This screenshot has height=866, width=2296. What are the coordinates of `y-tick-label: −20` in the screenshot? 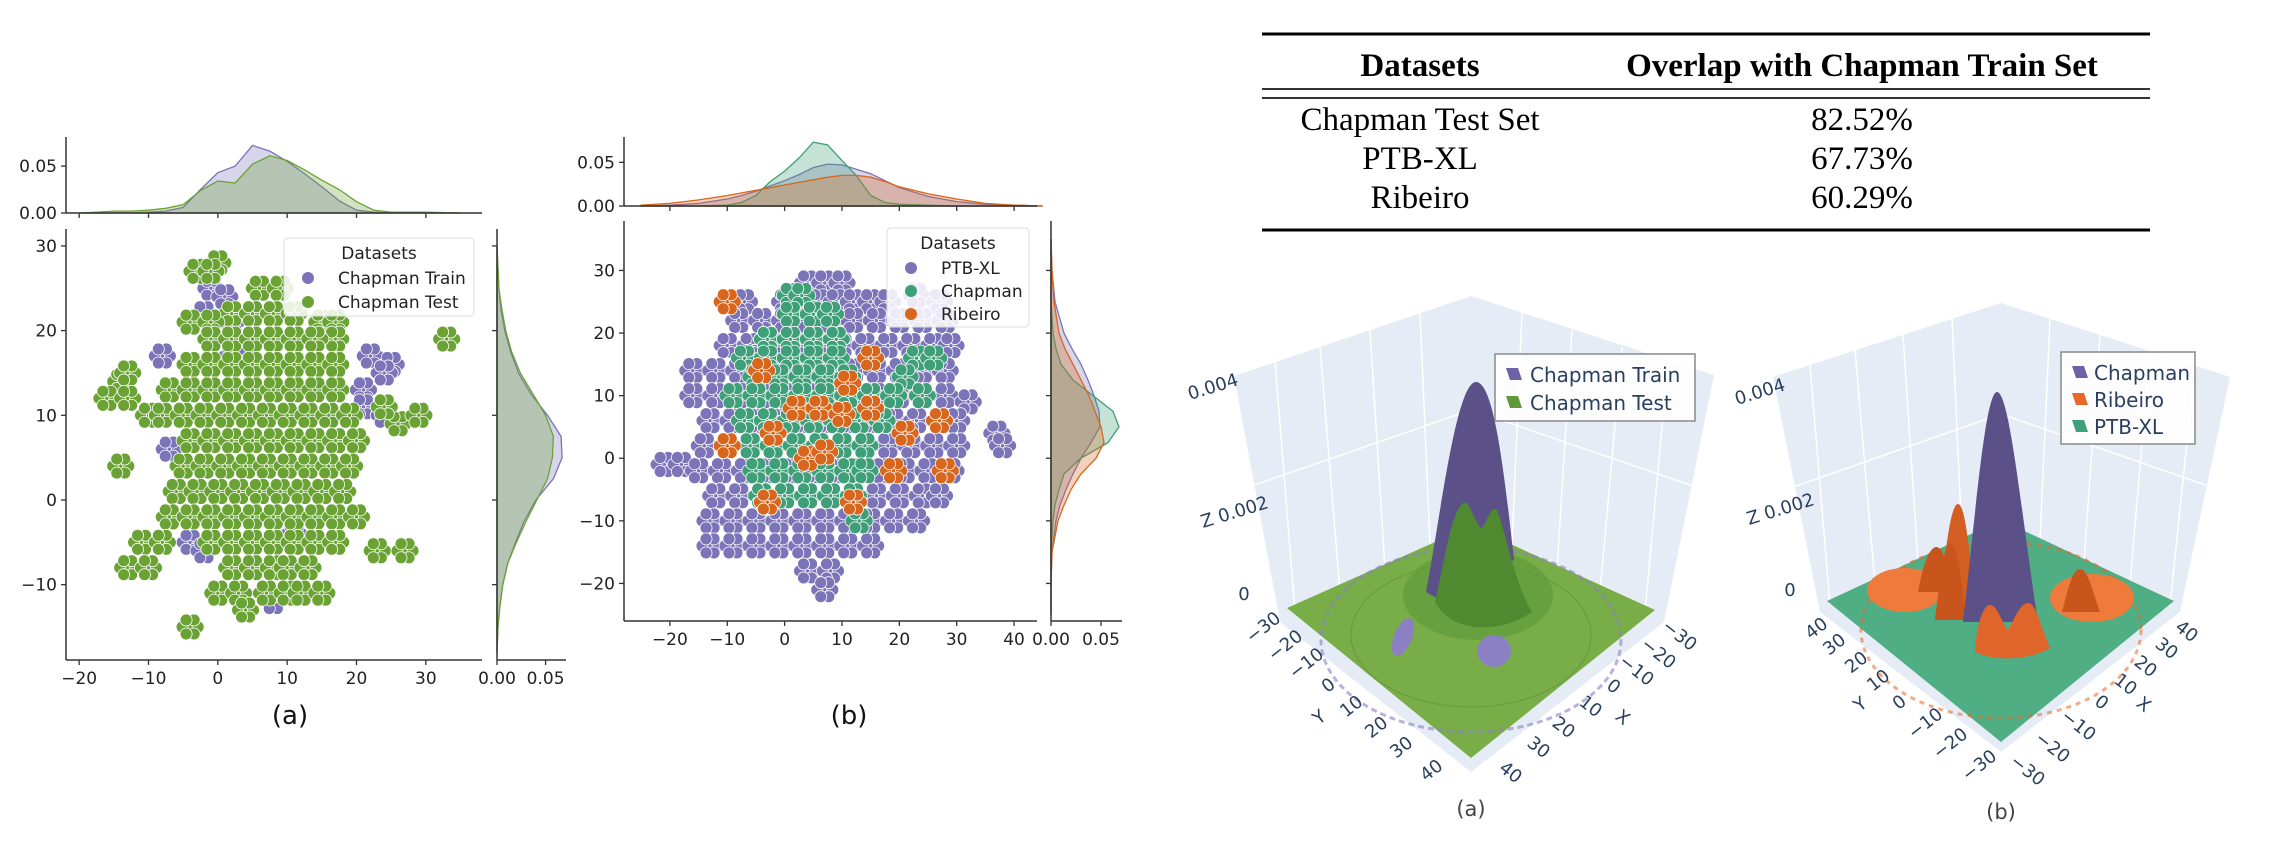 It's located at (597, 584).